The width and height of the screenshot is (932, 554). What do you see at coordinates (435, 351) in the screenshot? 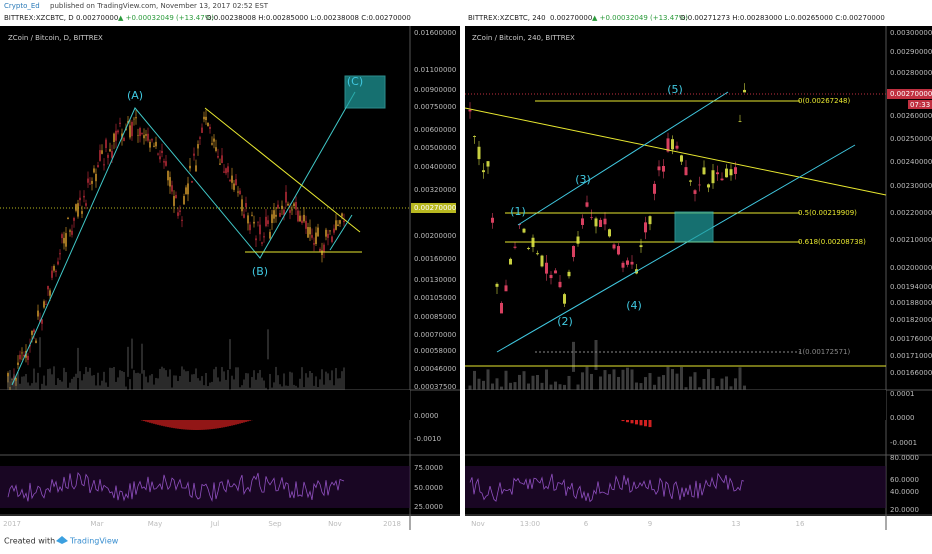
I see `price-label: 0.00058000` at bounding box center [435, 351].